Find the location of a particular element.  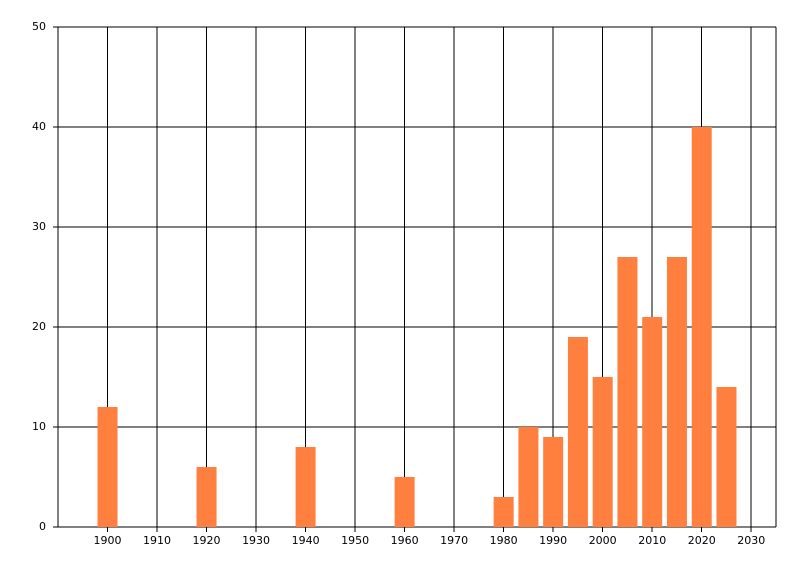

x-tick-label: 1920 is located at coordinates (207, 540).